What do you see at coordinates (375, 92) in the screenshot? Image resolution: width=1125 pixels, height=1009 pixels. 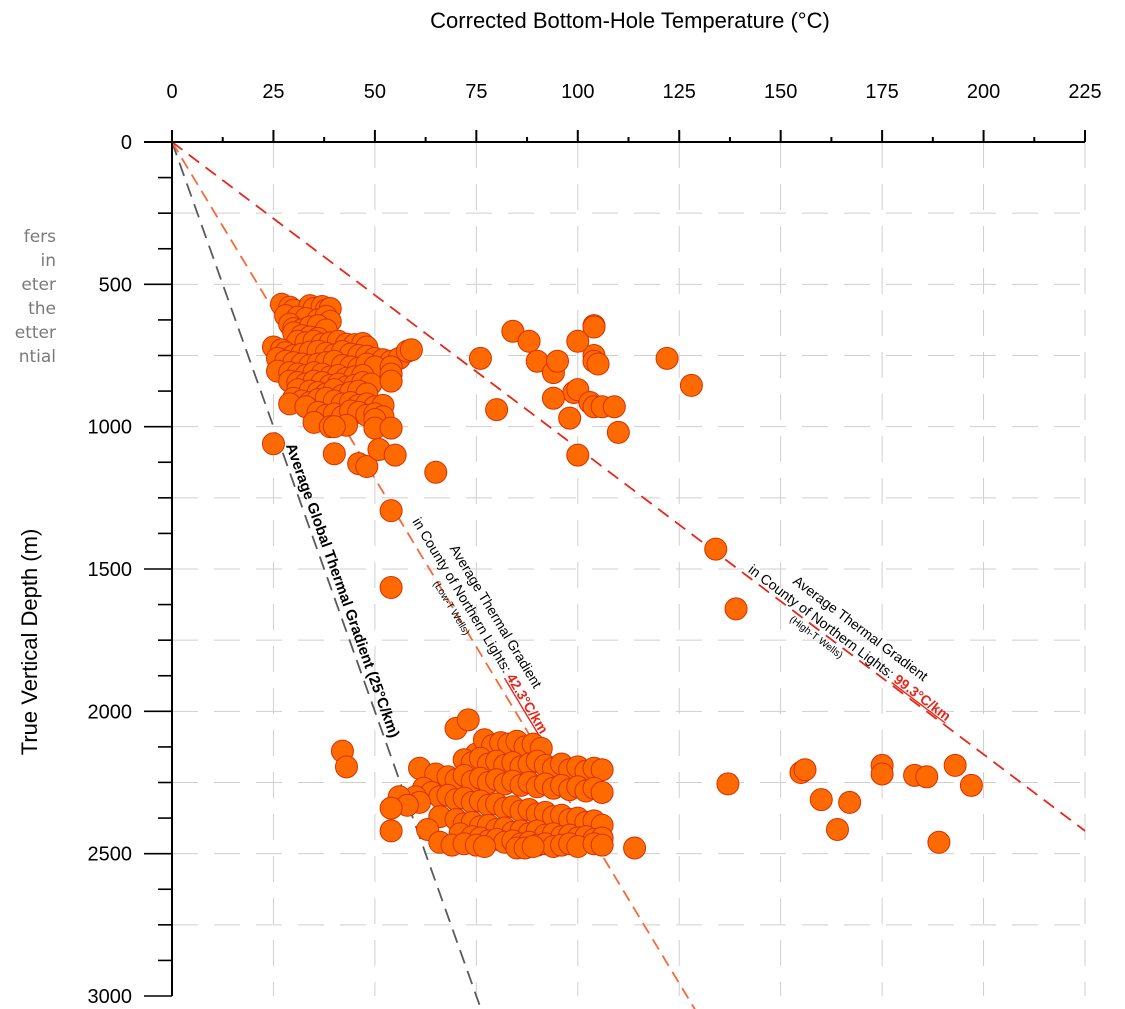 I see `x-tick-label: 50` at bounding box center [375, 92].